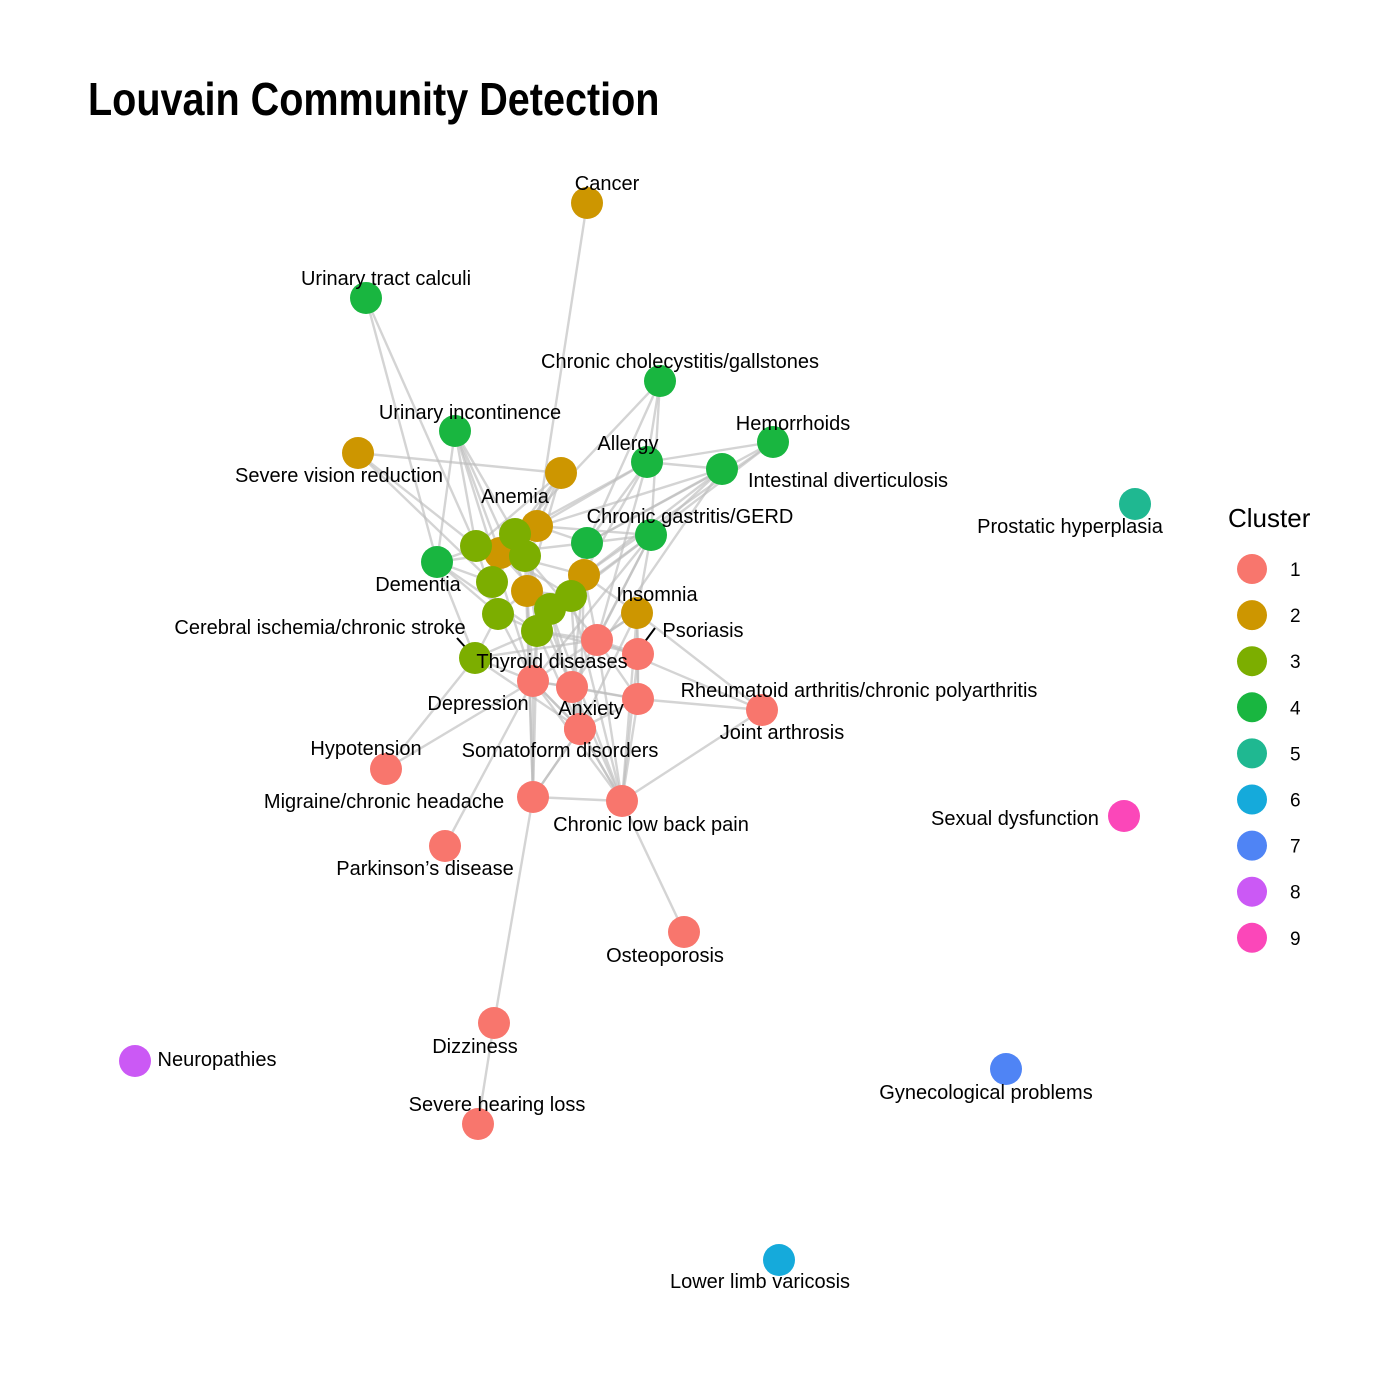 The height and width of the screenshot is (1400, 1400). Describe the element at coordinates (1269, 569) in the screenshot. I see `legend-item-1: 1` at that location.